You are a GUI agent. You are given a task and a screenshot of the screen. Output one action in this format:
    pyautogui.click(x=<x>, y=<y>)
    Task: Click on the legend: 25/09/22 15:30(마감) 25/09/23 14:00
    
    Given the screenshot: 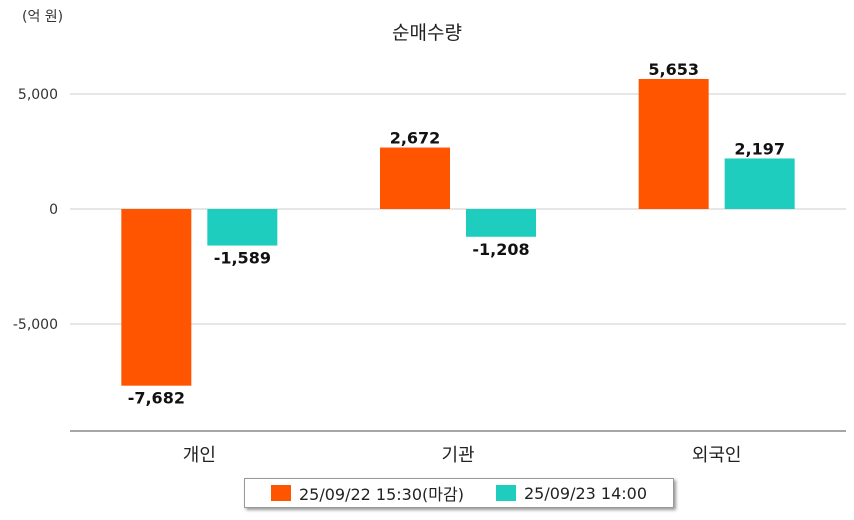 What is the action you would take?
    pyautogui.click(x=459, y=493)
    